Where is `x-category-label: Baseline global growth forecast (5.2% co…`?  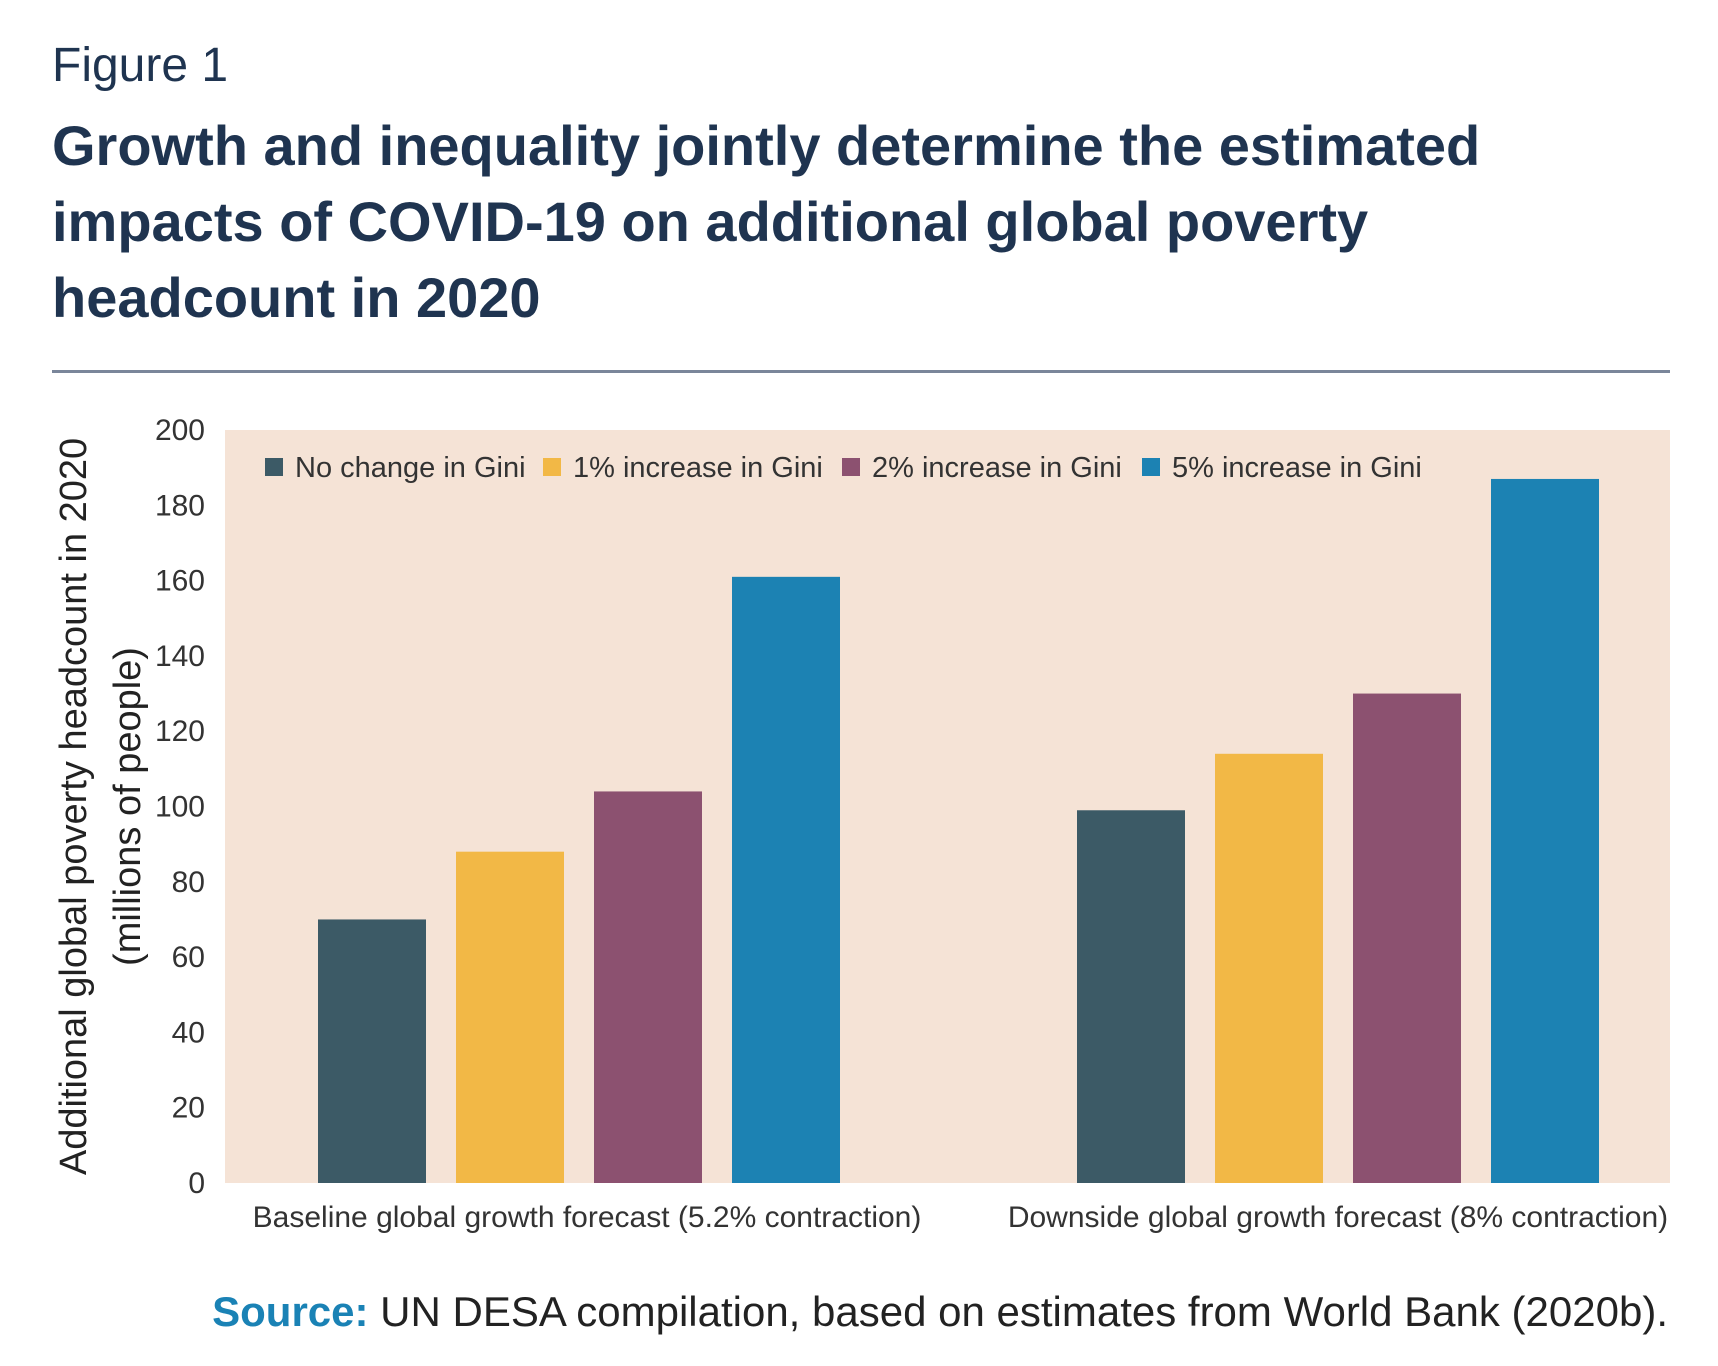
x-category-label: Baseline global growth forecast (5.2% co… is located at coordinates (587, 1217).